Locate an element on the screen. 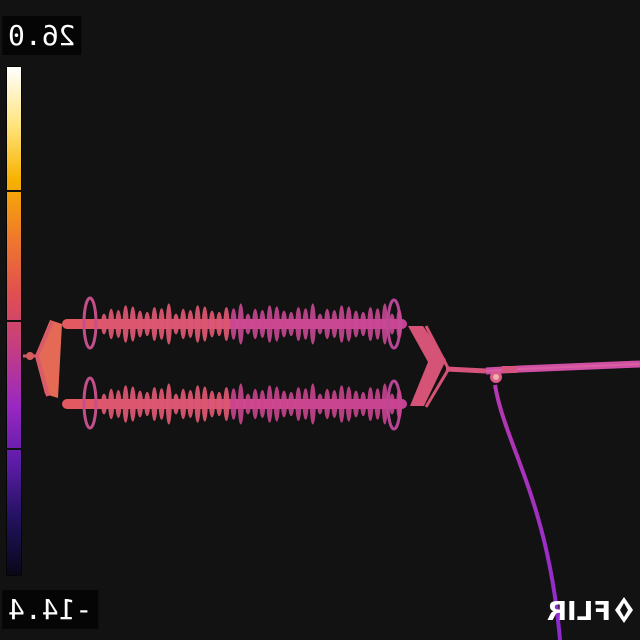 This screenshot has height=640, width=640. top-insulator-string is located at coordinates (234, 323).